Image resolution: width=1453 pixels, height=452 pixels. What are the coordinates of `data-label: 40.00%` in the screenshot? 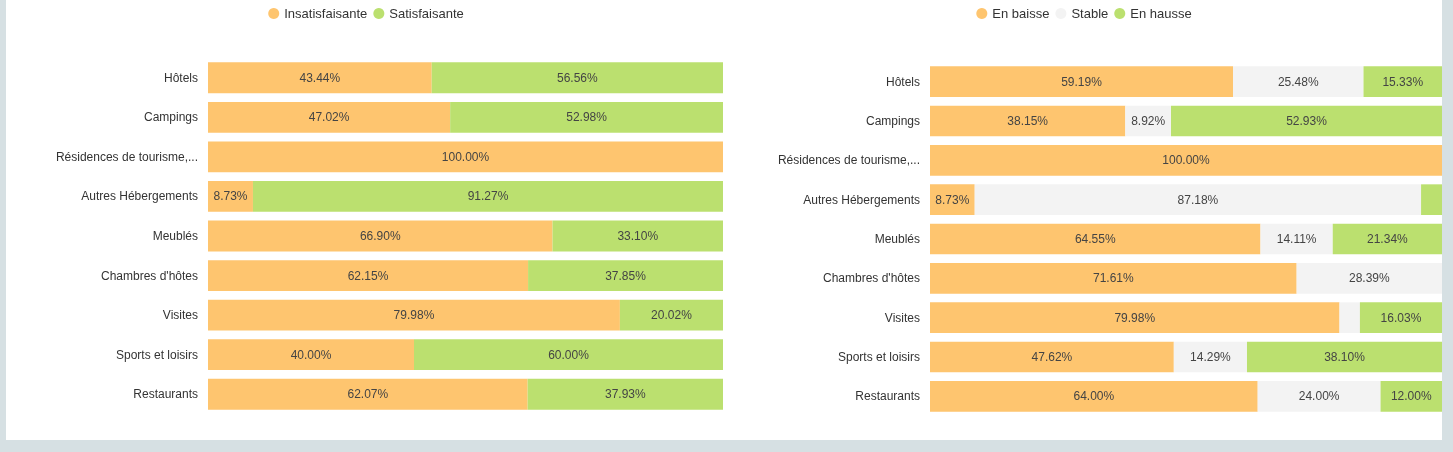 It's located at (311, 354).